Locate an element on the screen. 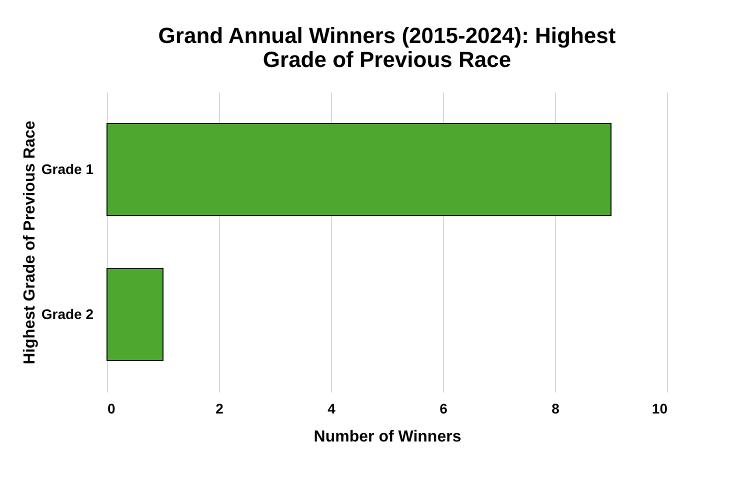  x-tick-label: 10 is located at coordinates (660, 408).